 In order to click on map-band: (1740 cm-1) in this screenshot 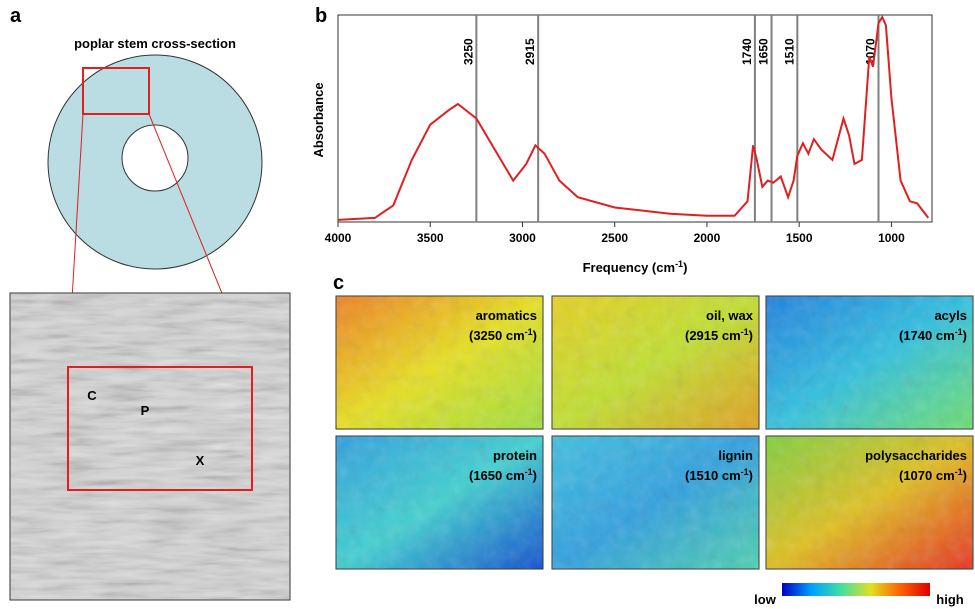, I will do `click(933, 335)`.